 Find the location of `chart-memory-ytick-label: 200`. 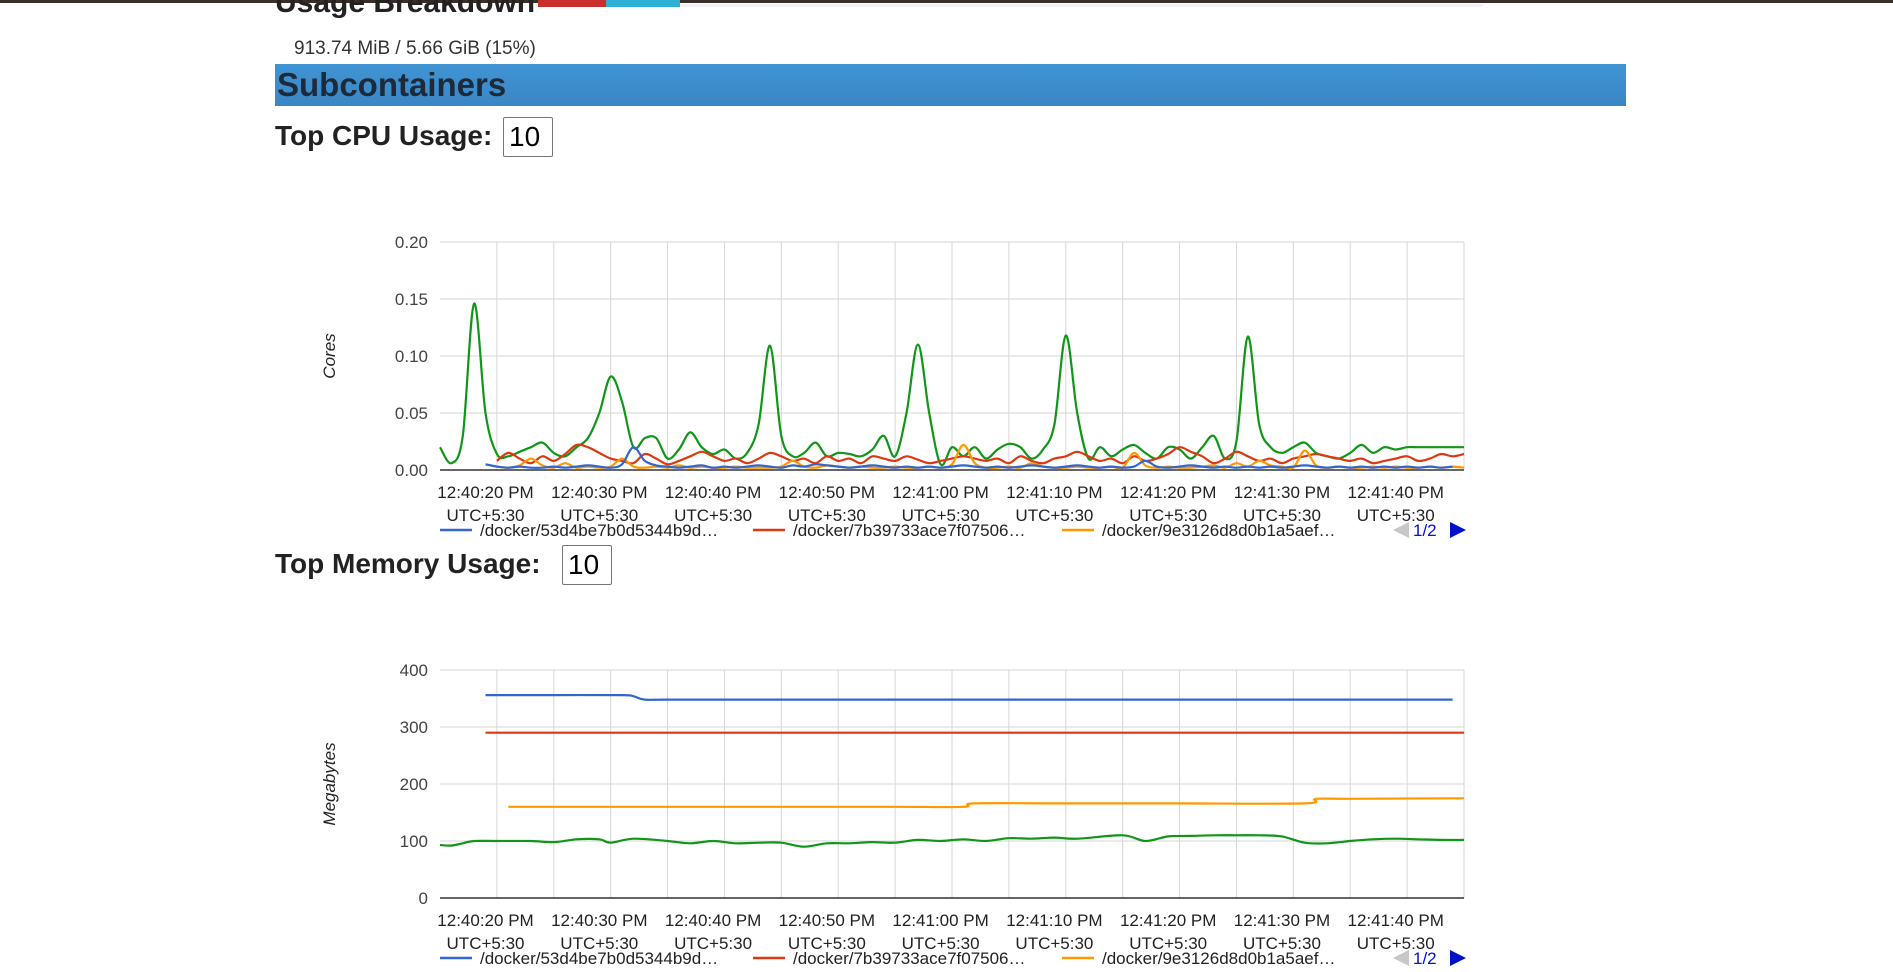

chart-memory-ytick-label: 200 is located at coordinates (414, 784).